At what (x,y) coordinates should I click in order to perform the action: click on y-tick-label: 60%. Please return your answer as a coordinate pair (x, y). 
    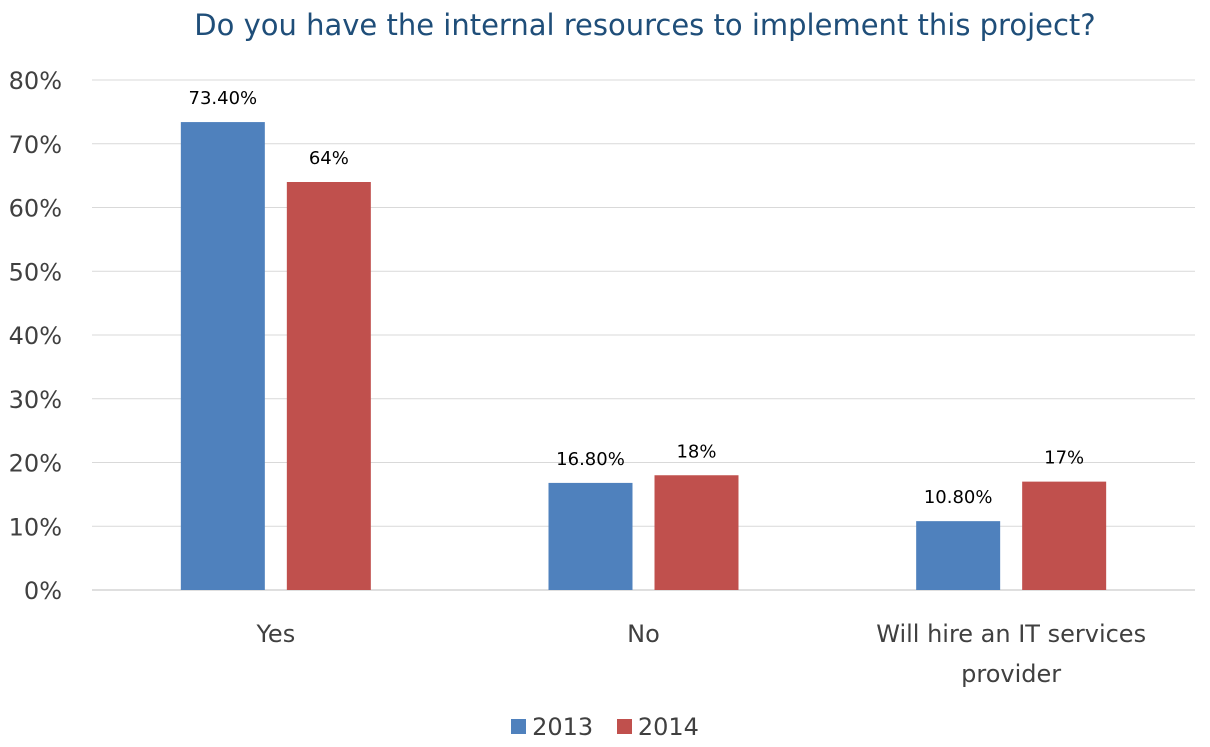
    Looking at the image, I should click on (35, 209).